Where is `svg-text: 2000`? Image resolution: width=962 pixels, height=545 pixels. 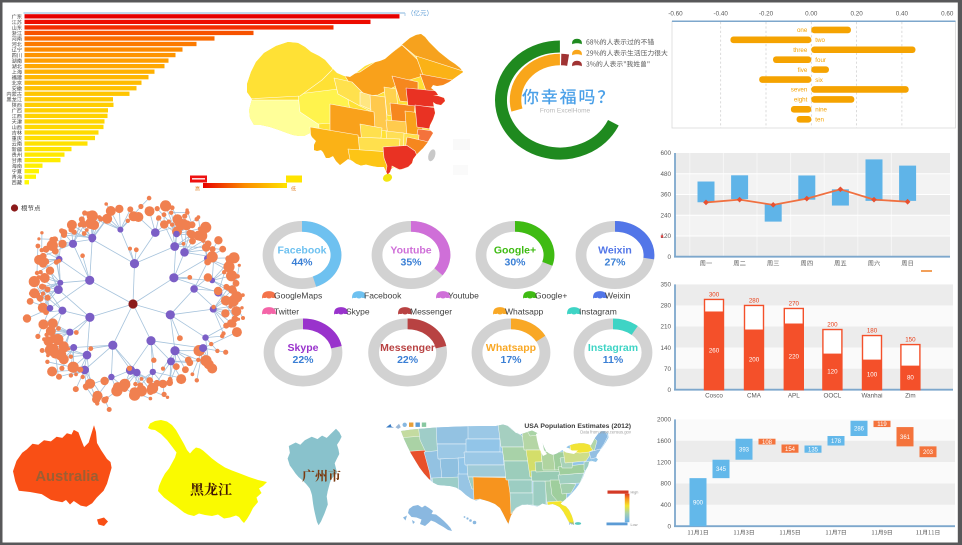 svg-text: 2000 is located at coordinates (664, 420).